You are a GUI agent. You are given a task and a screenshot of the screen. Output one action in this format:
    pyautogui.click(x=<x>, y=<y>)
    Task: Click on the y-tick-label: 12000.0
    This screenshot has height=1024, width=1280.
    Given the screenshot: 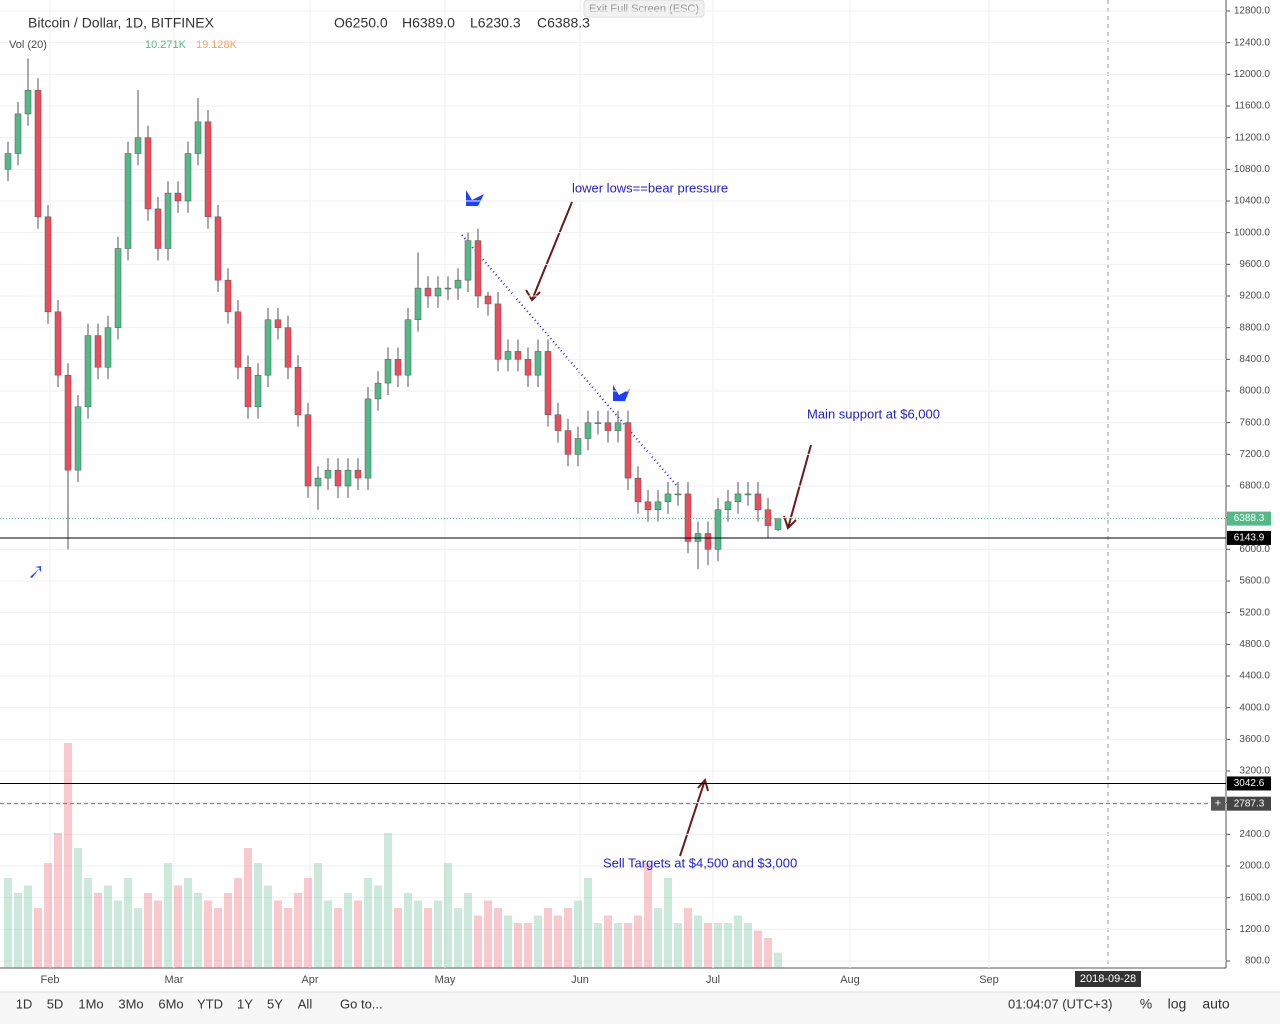 What is the action you would take?
    pyautogui.click(x=1252, y=74)
    